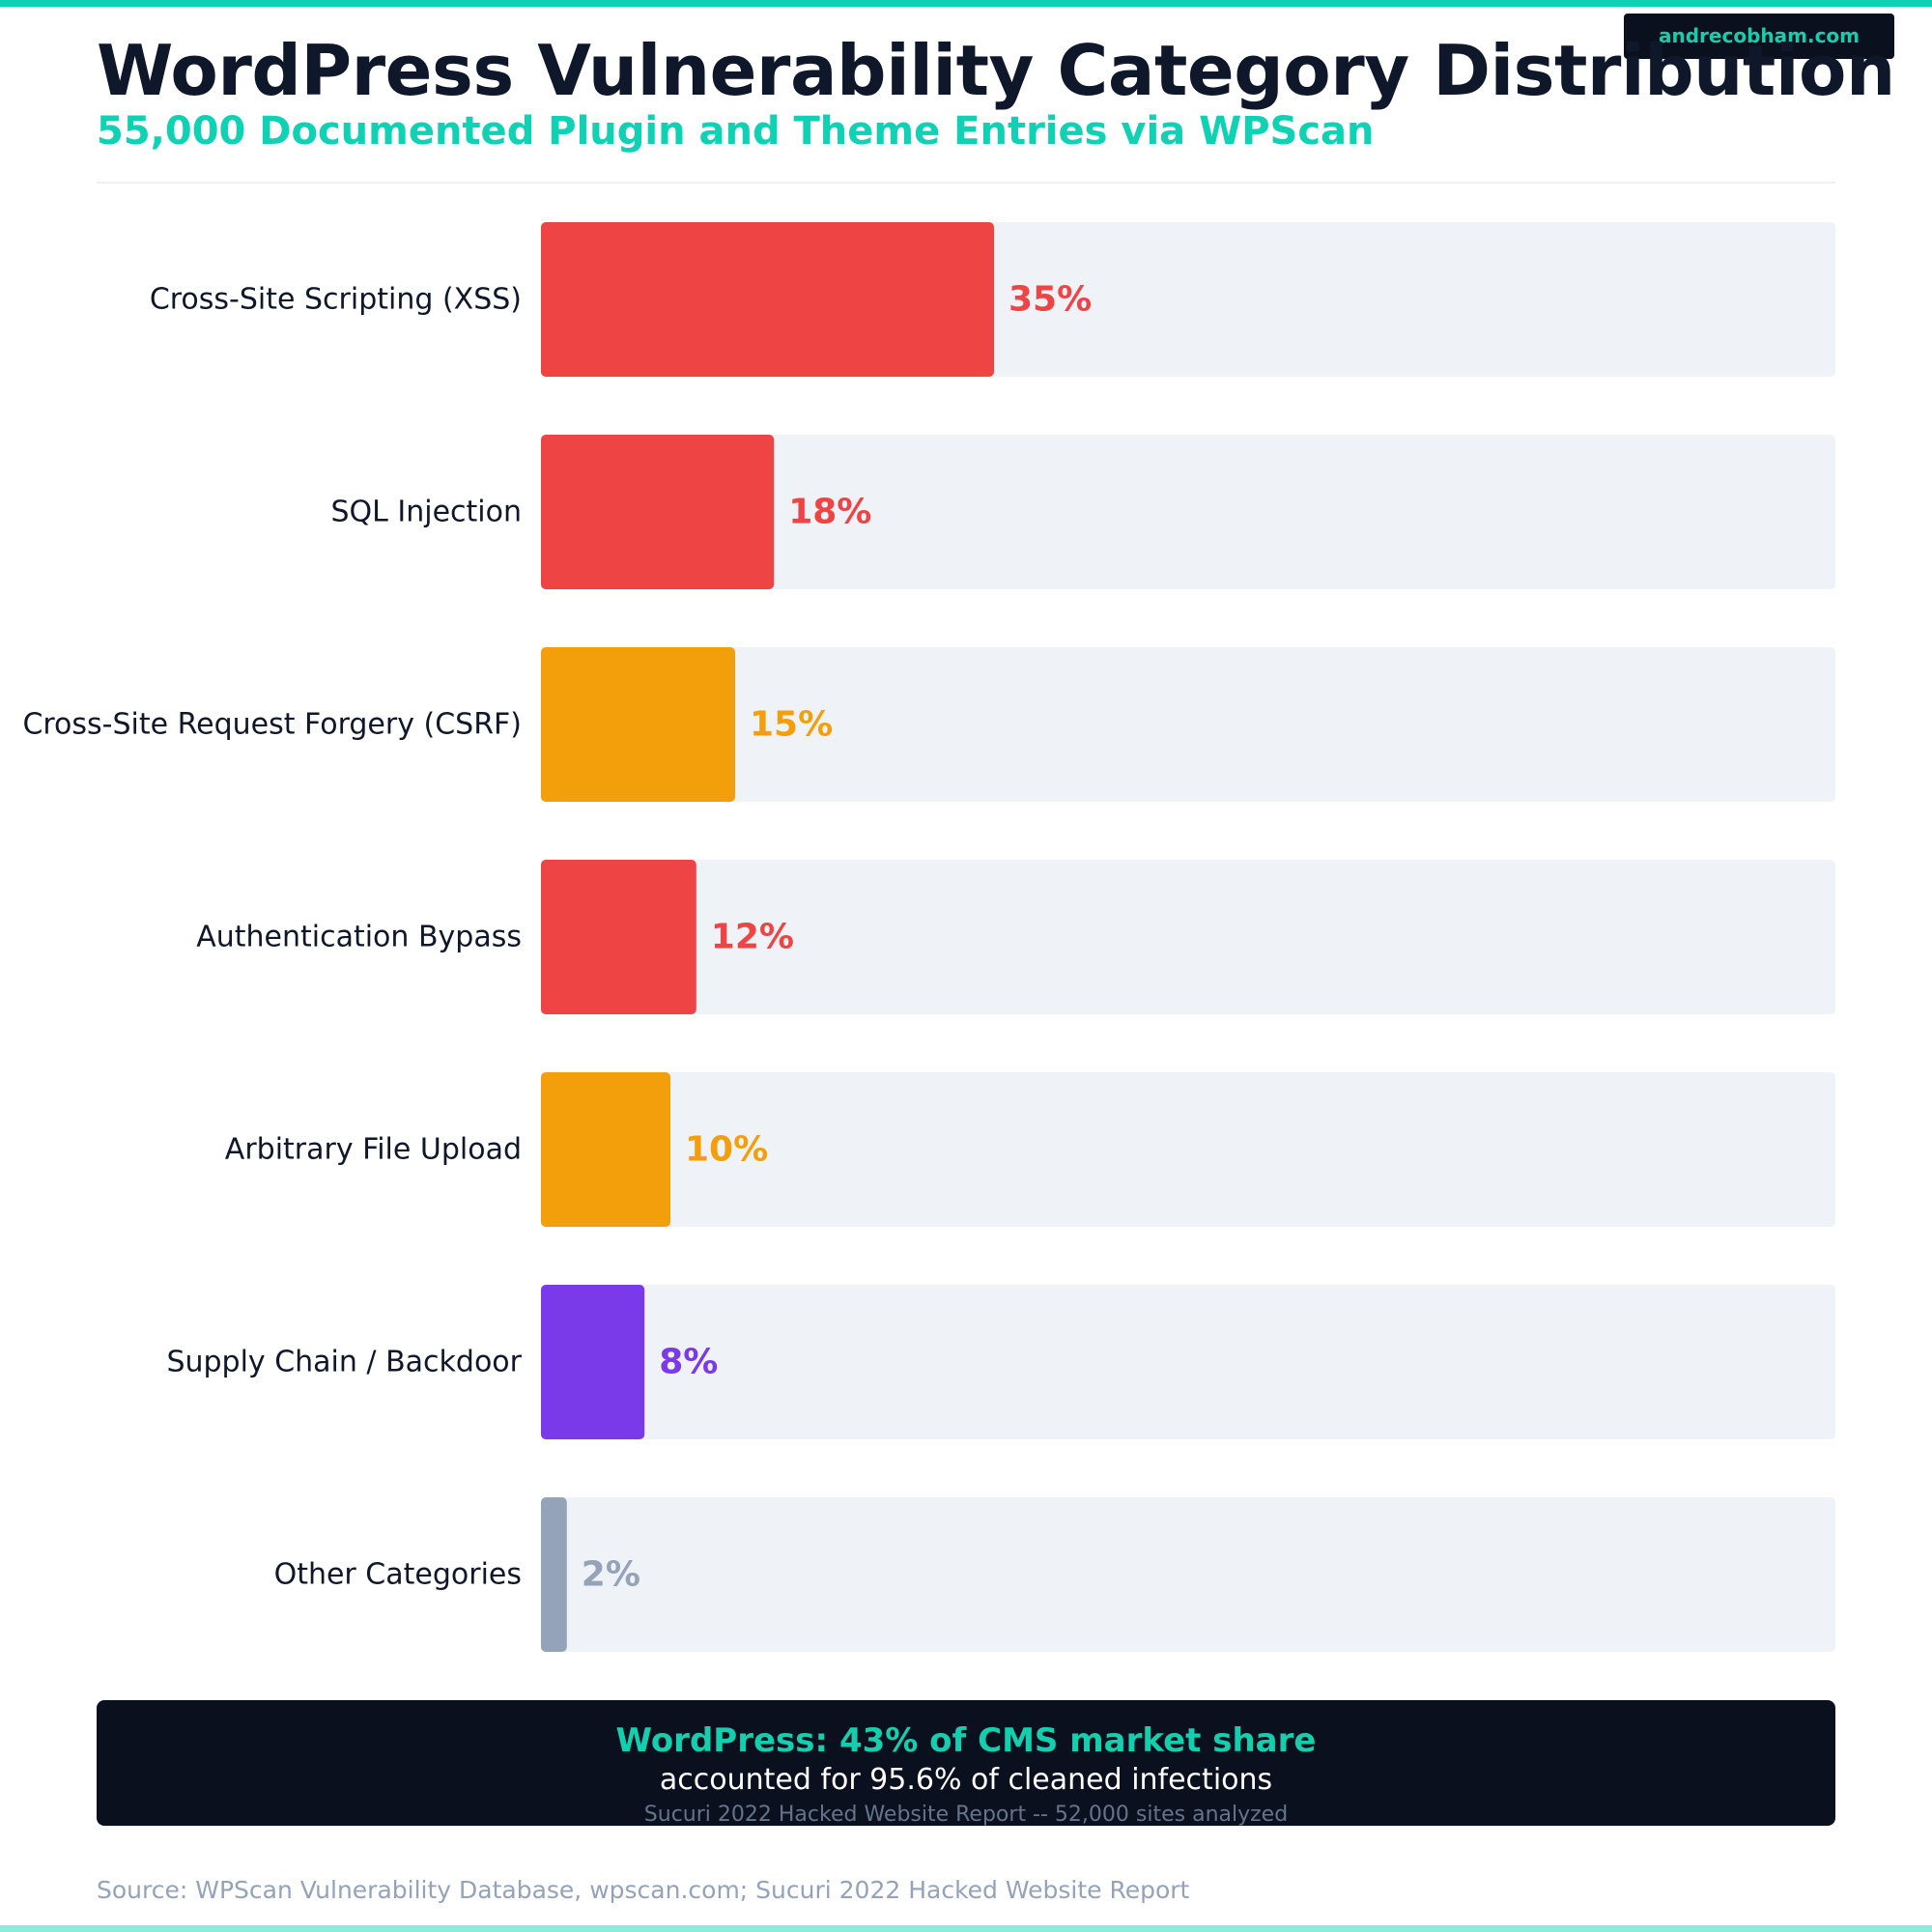 Image resolution: width=1932 pixels, height=1932 pixels. Describe the element at coordinates (398, 1575) in the screenshot. I see `category-label: Other Categories` at that location.